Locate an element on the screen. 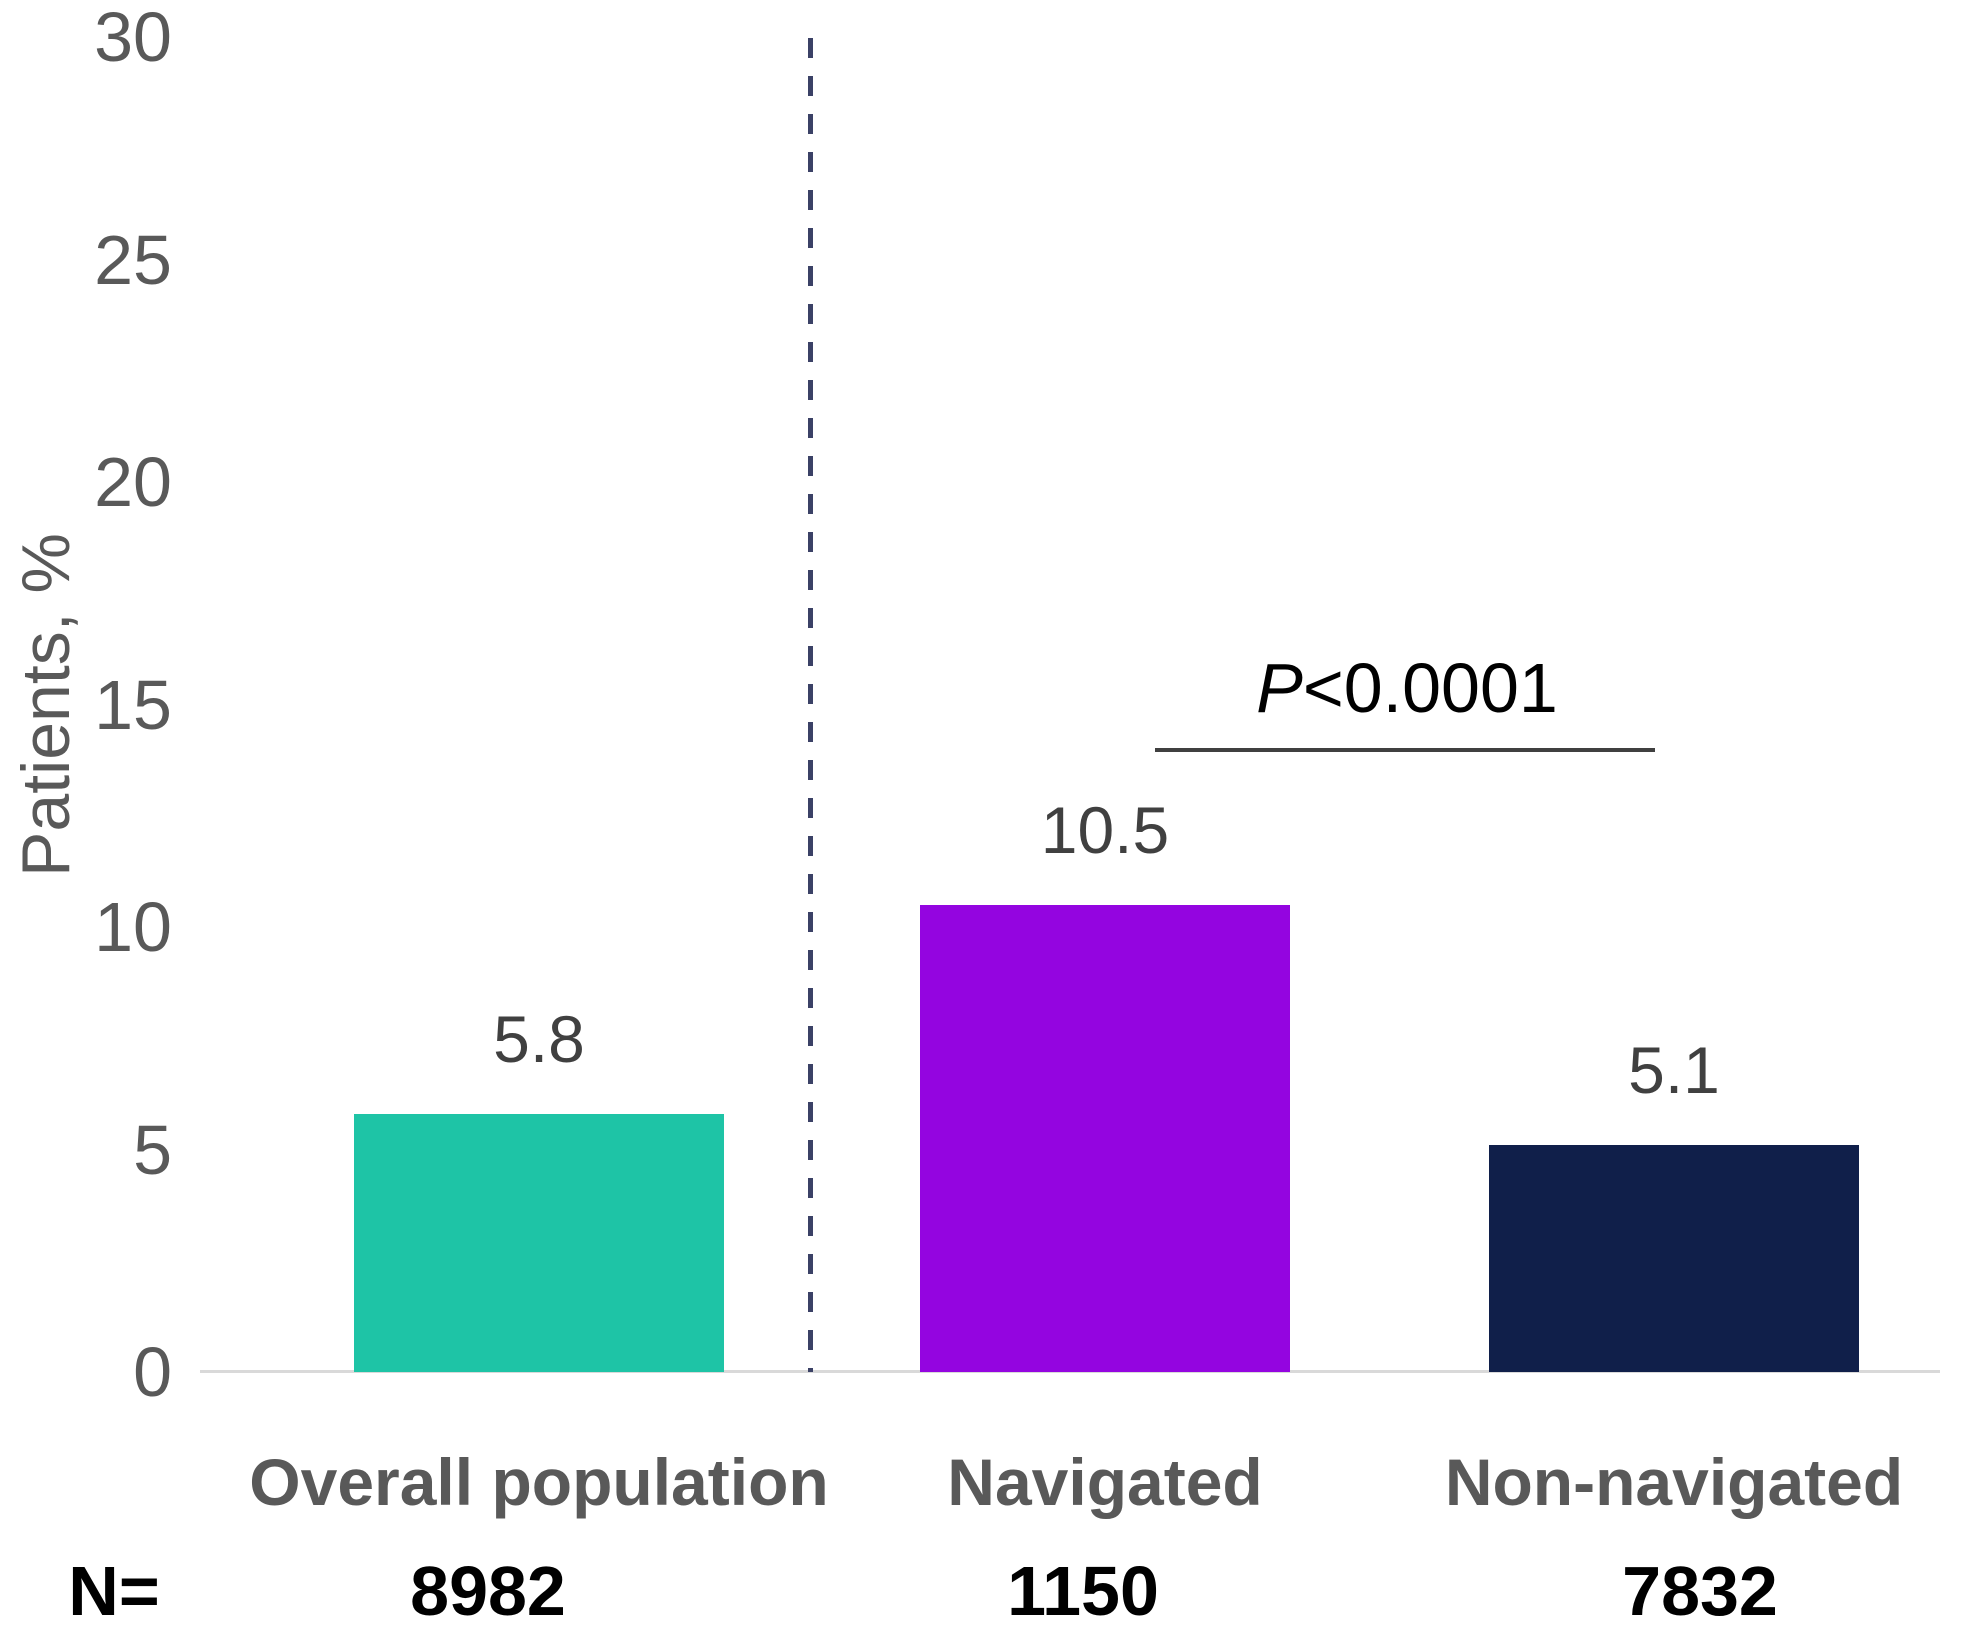 This screenshot has width=1988, height=1632. category-label: Navigated is located at coordinates (1105, 1482).